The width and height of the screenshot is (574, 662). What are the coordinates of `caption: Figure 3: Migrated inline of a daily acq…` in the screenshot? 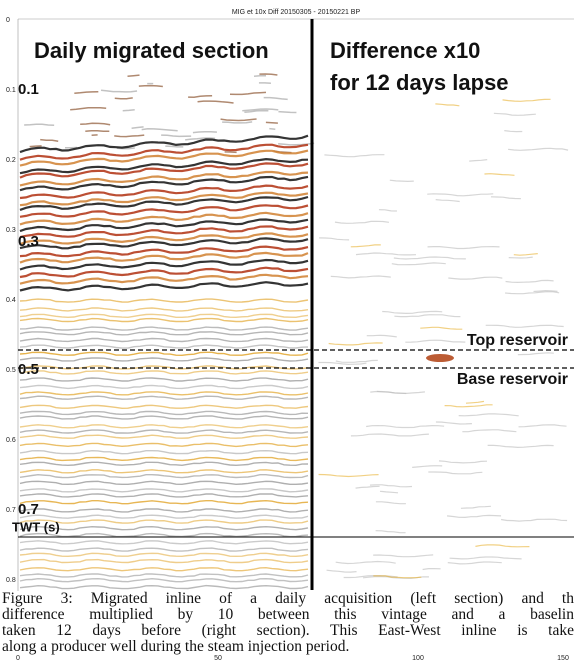 It's located at (288, 623).